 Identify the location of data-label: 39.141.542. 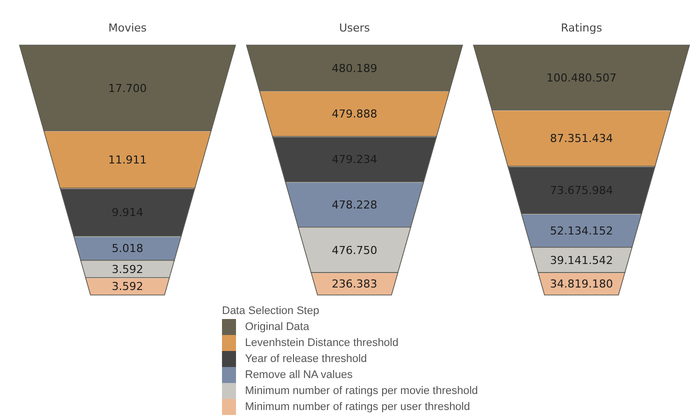
(581, 260).